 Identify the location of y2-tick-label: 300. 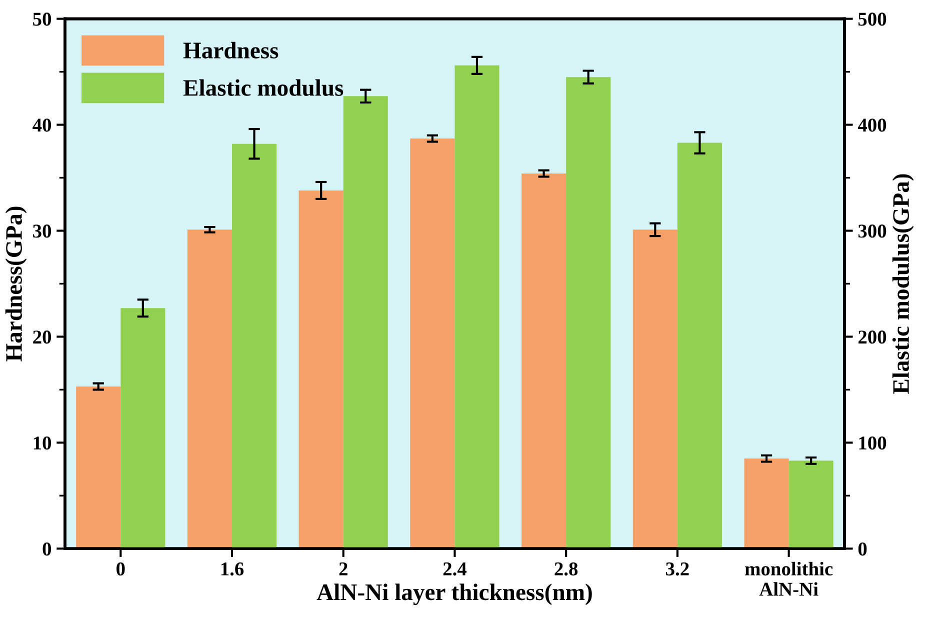
(872, 231).